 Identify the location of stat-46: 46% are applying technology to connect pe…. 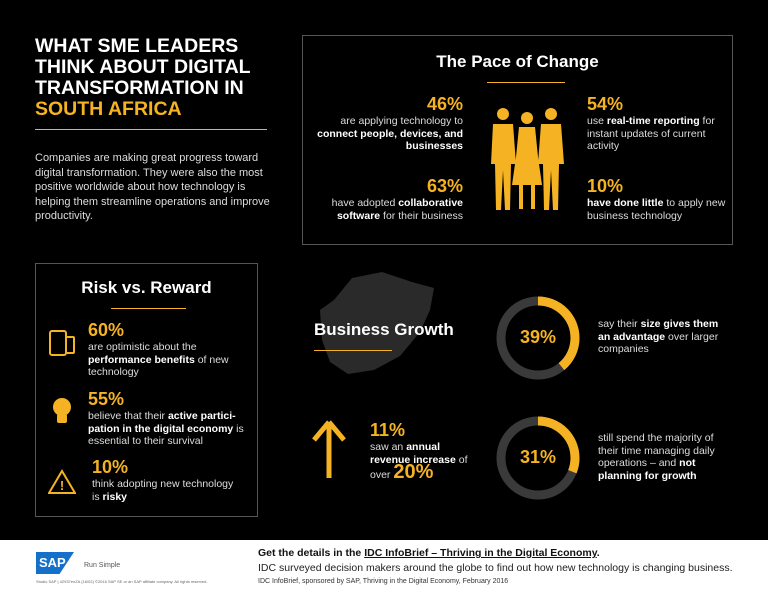
(388, 123).